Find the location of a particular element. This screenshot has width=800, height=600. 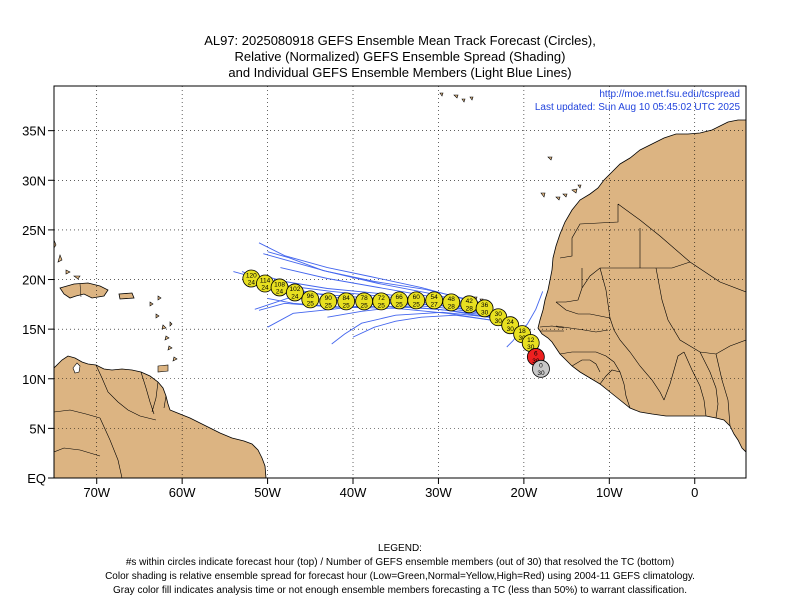

forecast-hour-label: 60 is located at coordinates (417, 297).